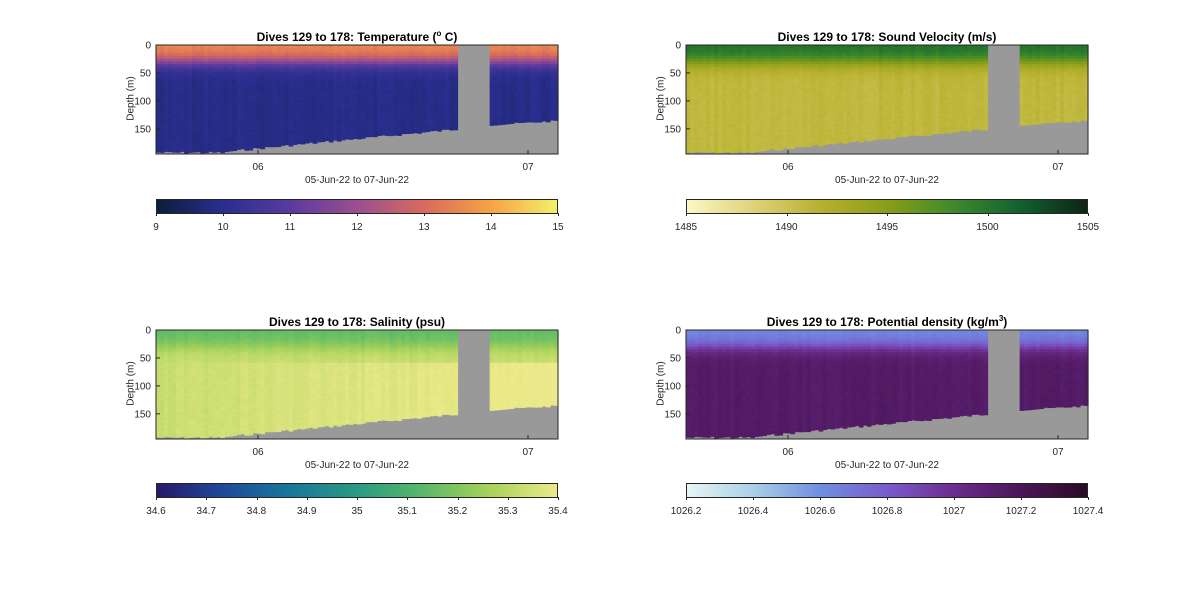 The height and width of the screenshot is (601, 1200). What do you see at coordinates (357, 36) in the screenshot?
I see `temperature-title: Dives 129 to 178: Temperature (o C)` at bounding box center [357, 36].